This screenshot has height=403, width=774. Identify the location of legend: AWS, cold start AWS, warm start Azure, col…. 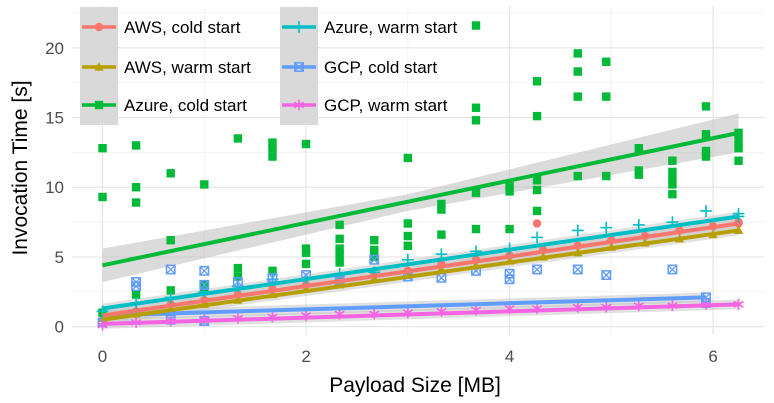
(268, 66).